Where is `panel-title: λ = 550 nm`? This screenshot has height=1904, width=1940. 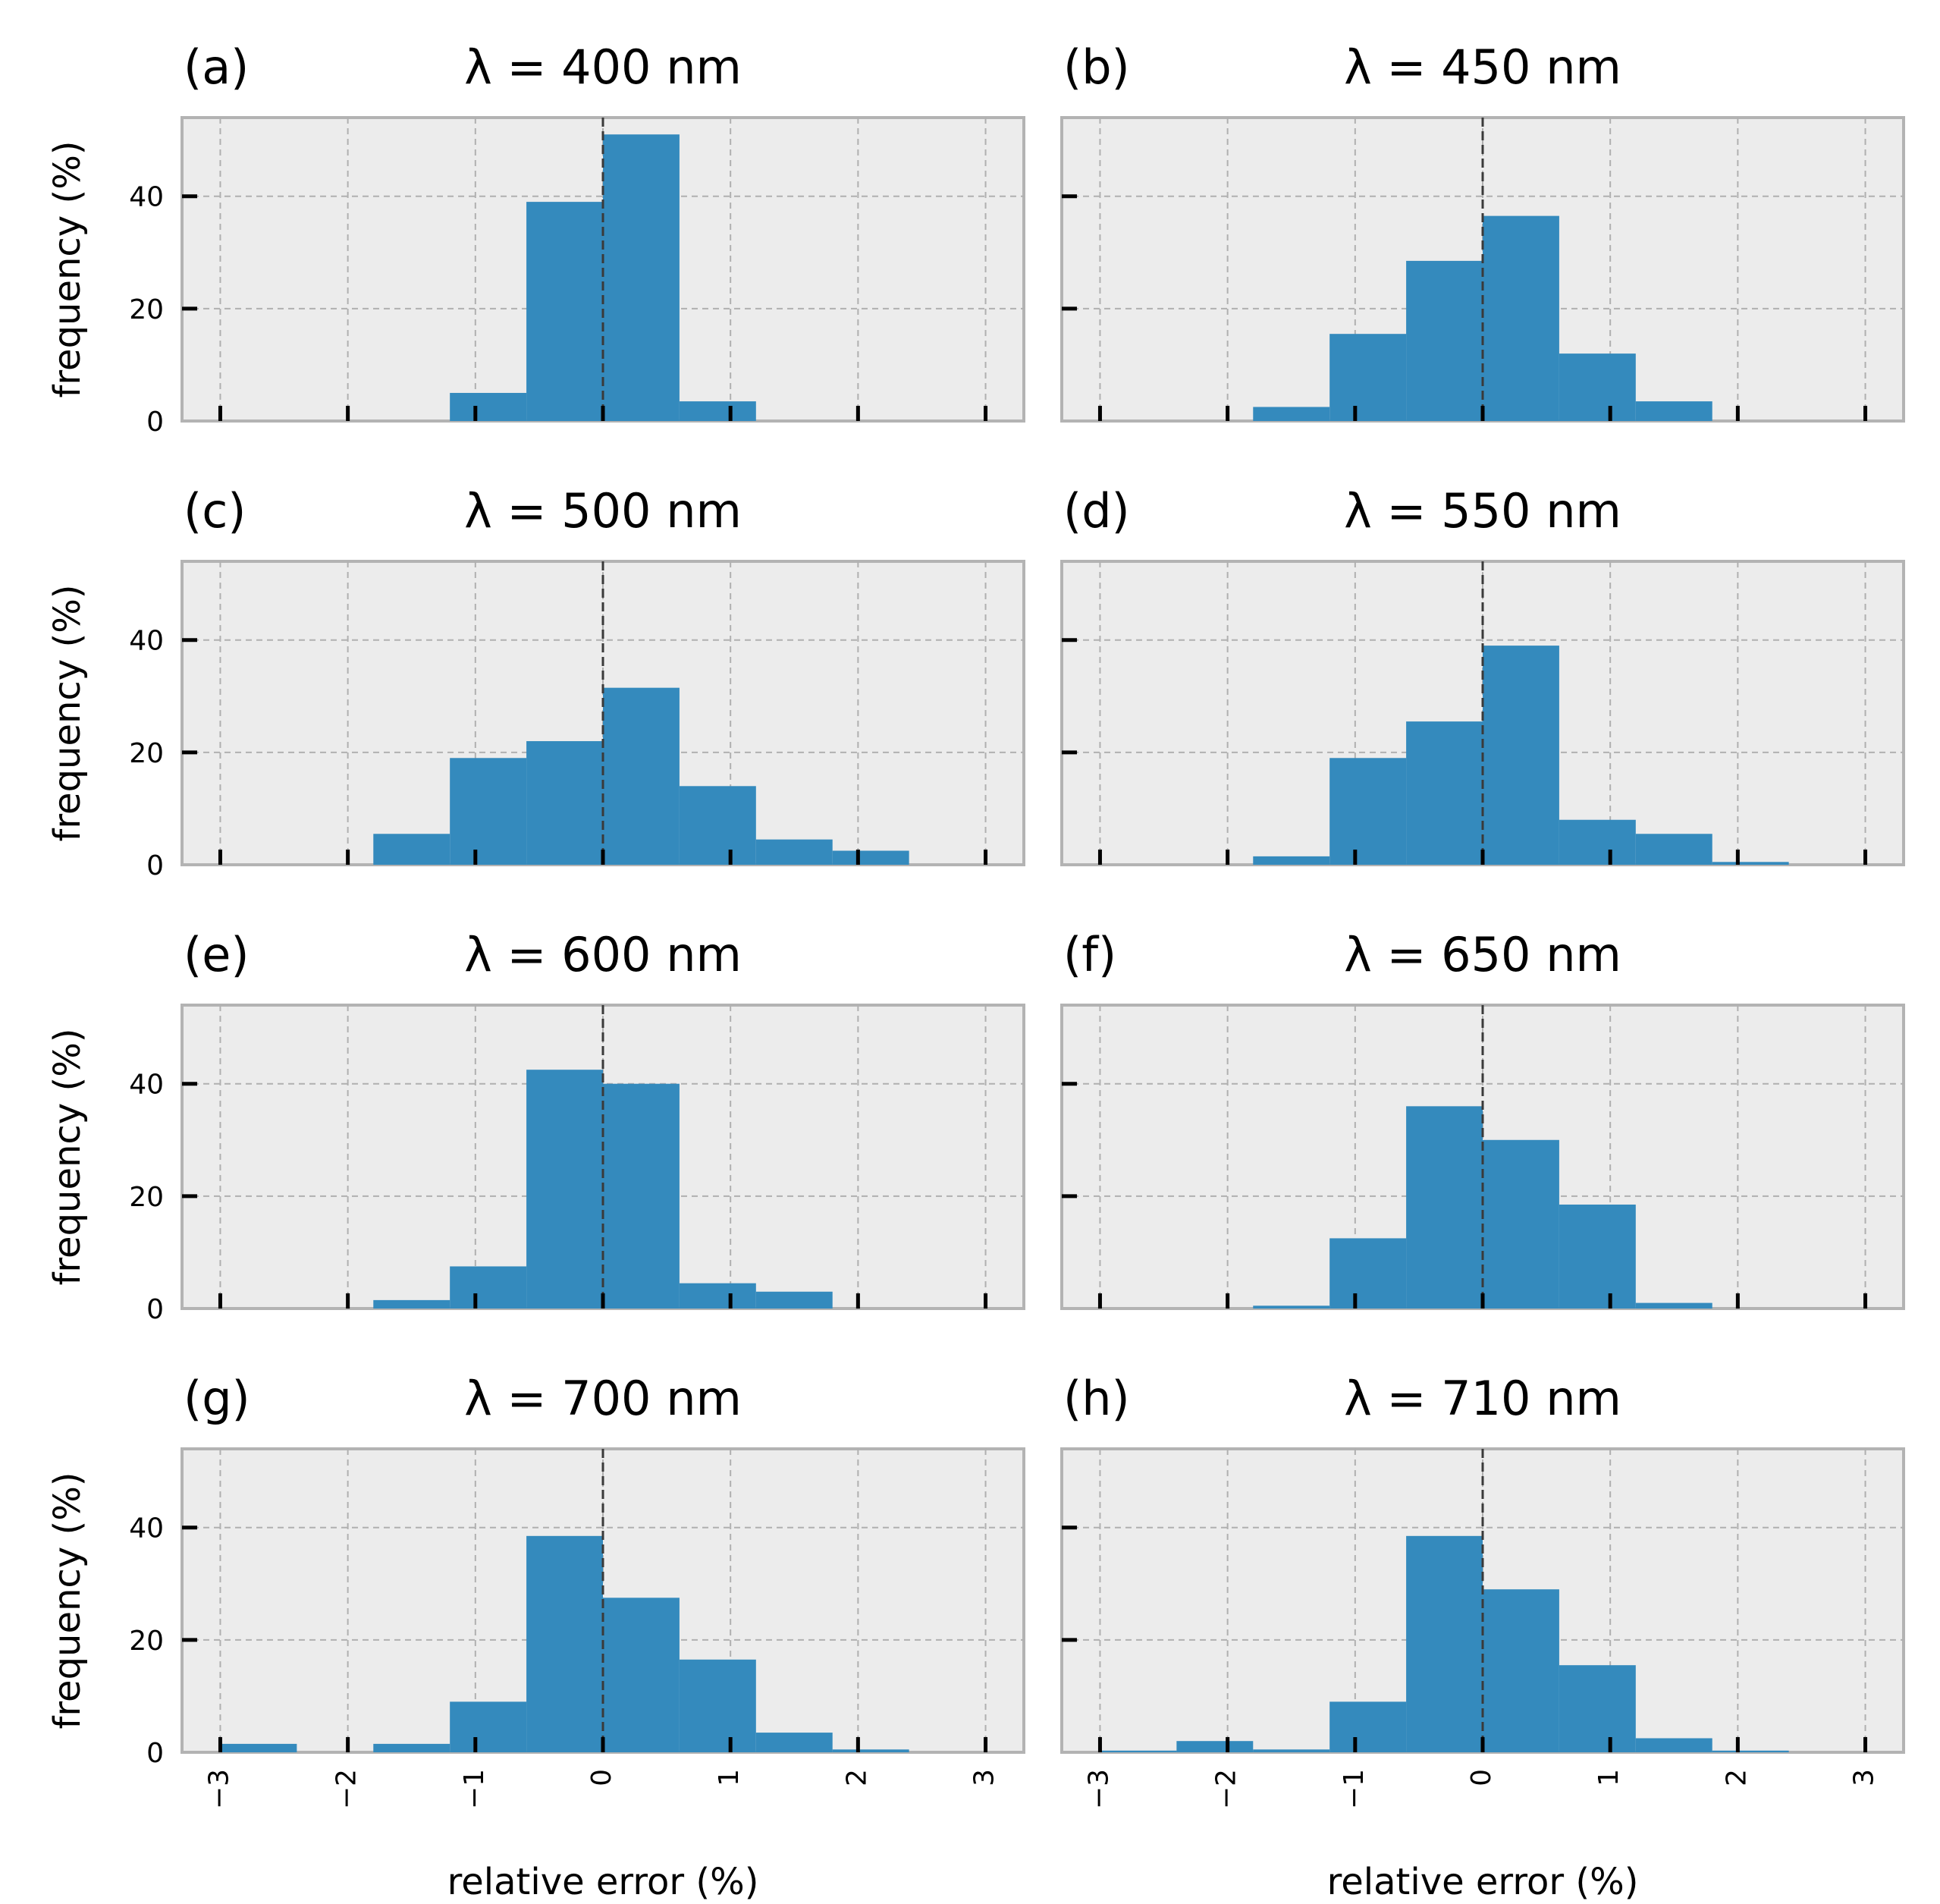
panel-title: λ = 550 nm is located at coordinates (1482, 511).